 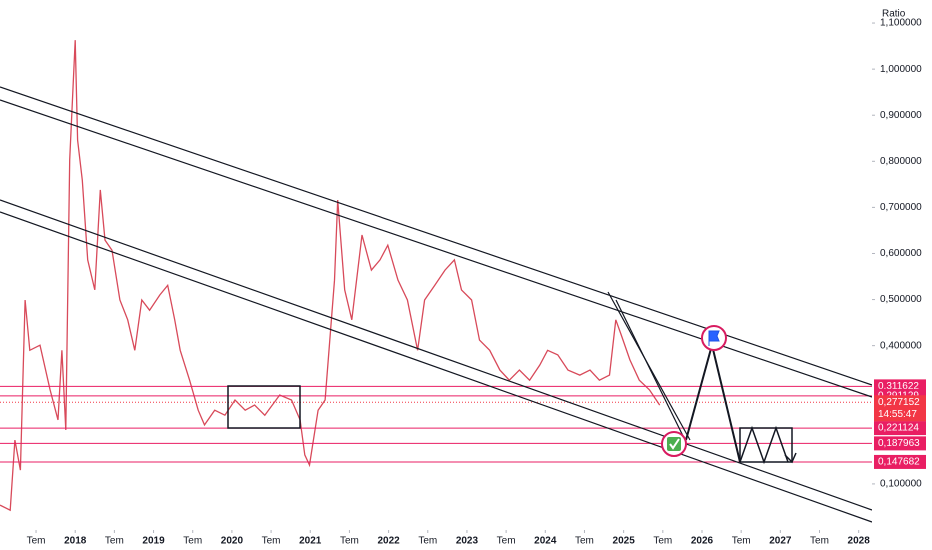 What do you see at coordinates (901, 484) in the screenshot?
I see `y-tick-label: 0,100000` at bounding box center [901, 484].